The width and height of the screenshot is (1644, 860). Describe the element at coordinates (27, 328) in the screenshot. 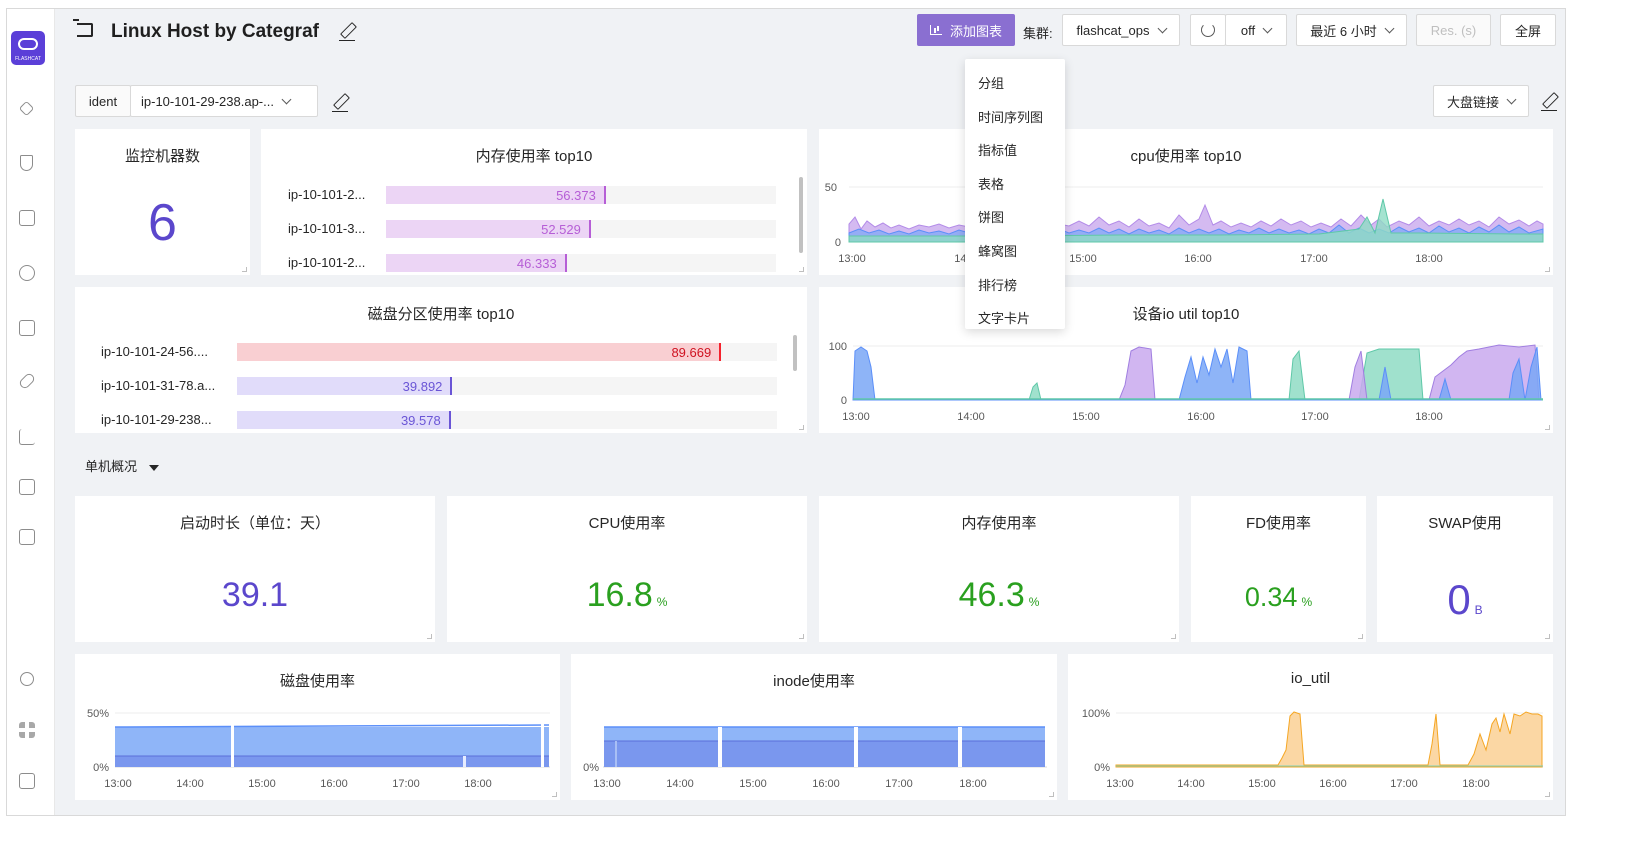

I see `sidebar-template-icon` at that location.